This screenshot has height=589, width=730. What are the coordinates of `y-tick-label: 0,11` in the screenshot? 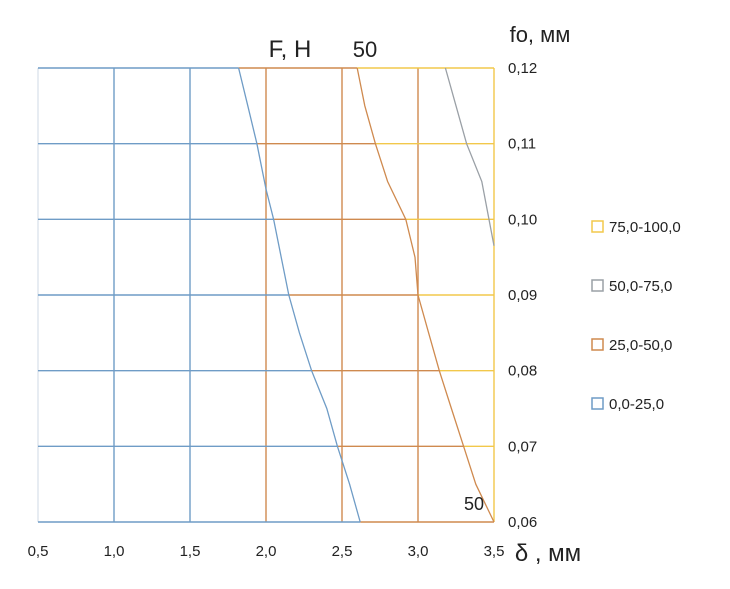 It's located at (522, 144).